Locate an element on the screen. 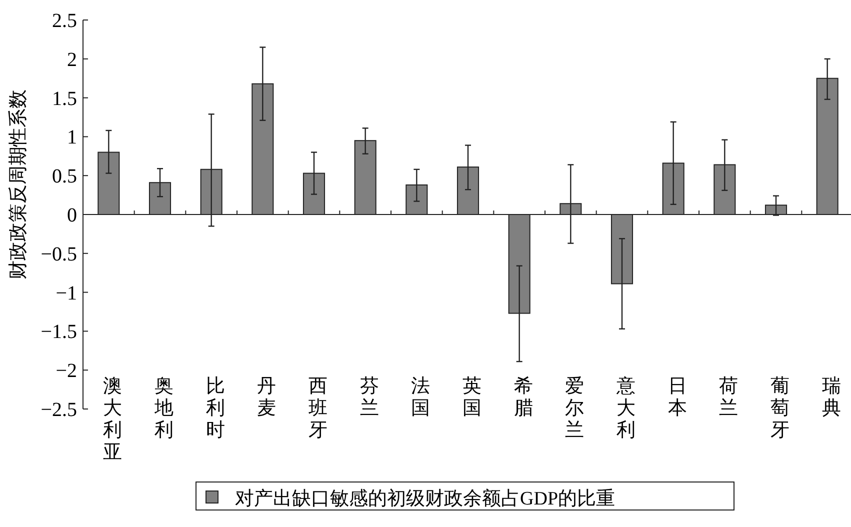  x-tick-label: 日本 is located at coordinates (677, 397).